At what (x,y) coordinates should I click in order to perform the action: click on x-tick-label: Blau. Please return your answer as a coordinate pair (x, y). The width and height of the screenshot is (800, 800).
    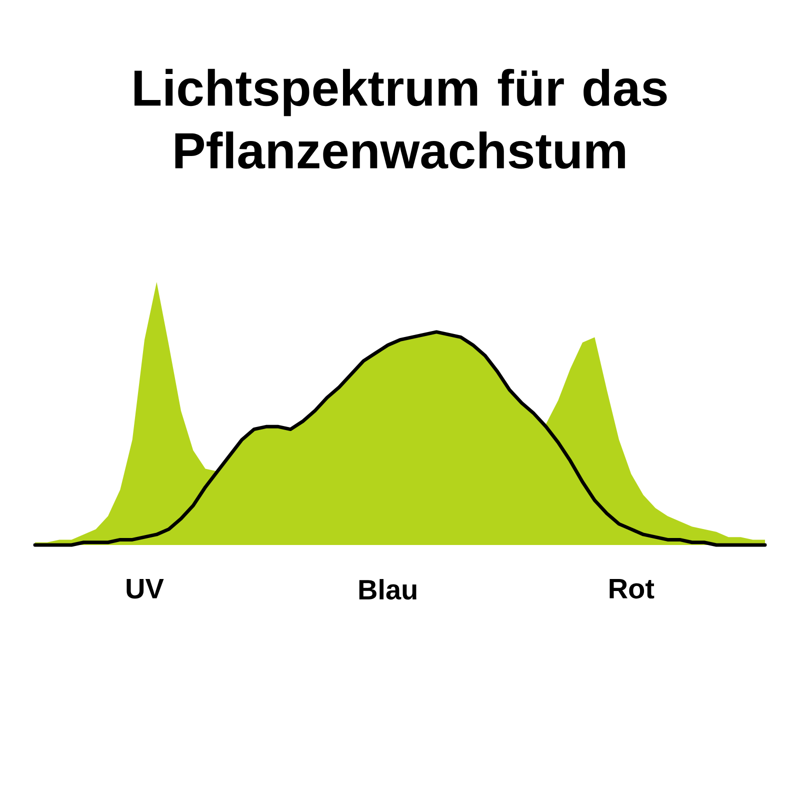
    Looking at the image, I should click on (387, 589).